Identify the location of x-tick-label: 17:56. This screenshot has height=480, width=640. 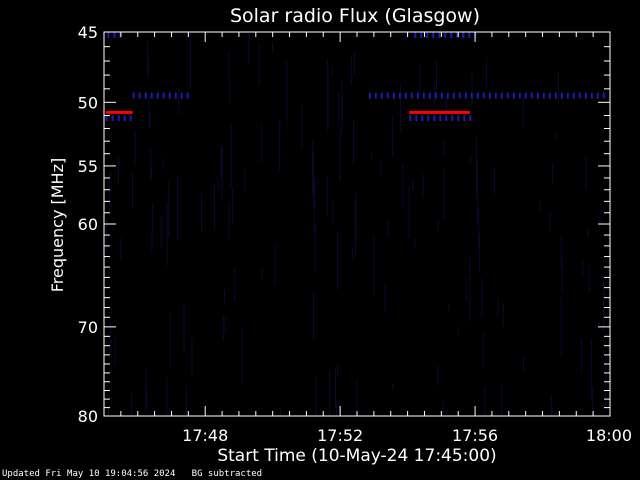
(475, 435).